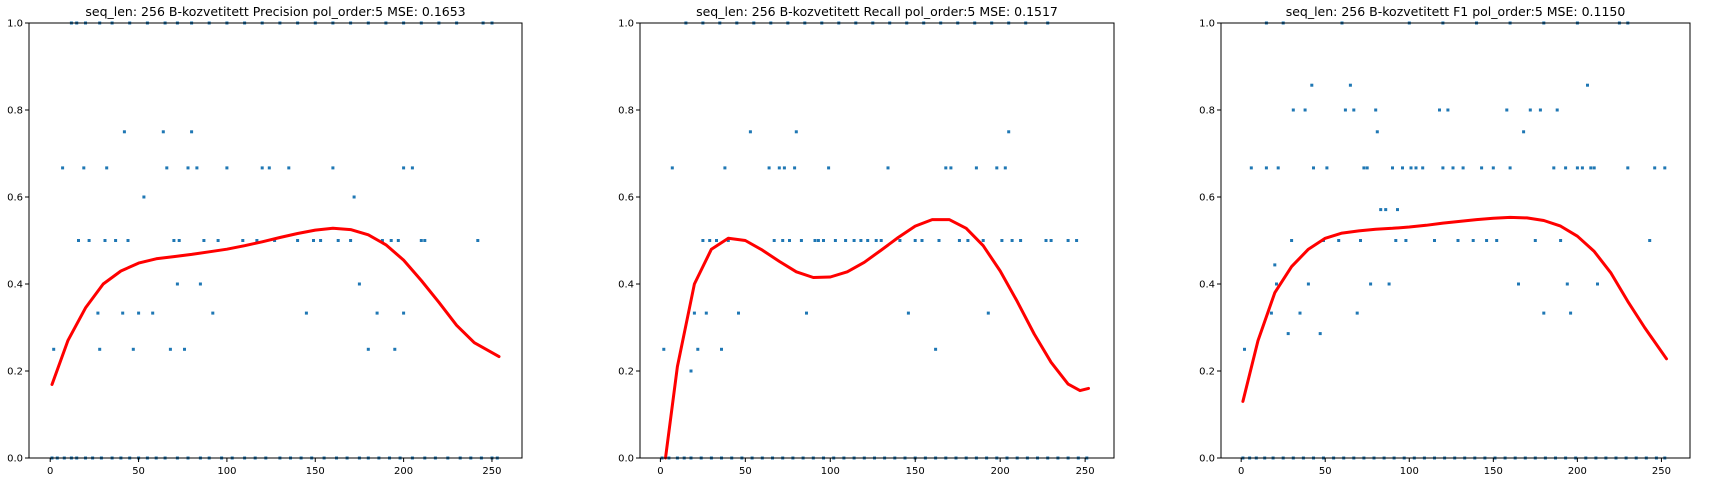 The width and height of the screenshot is (1711, 482). What do you see at coordinates (1207, 459) in the screenshot?
I see `y-tick-label: 0.0` at bounding box center [1207, 459].